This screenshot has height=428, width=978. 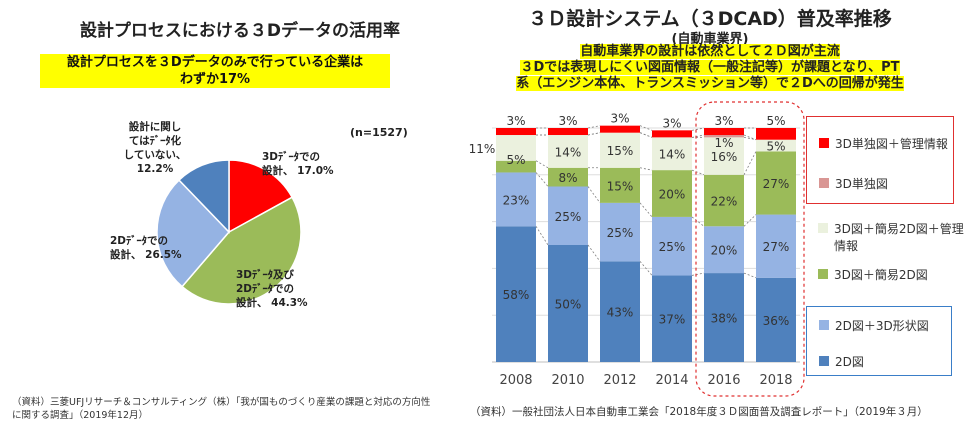 I want to click on legend-label: 3D単独図＋管理情報, so click(x=891, y=144).